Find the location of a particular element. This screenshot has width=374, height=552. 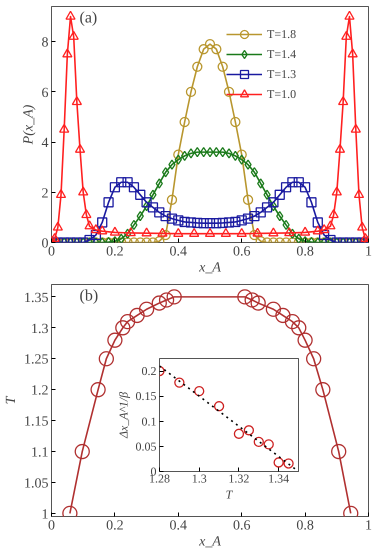

y-tick-label: 1.05 is located at coordinates (36, 484).